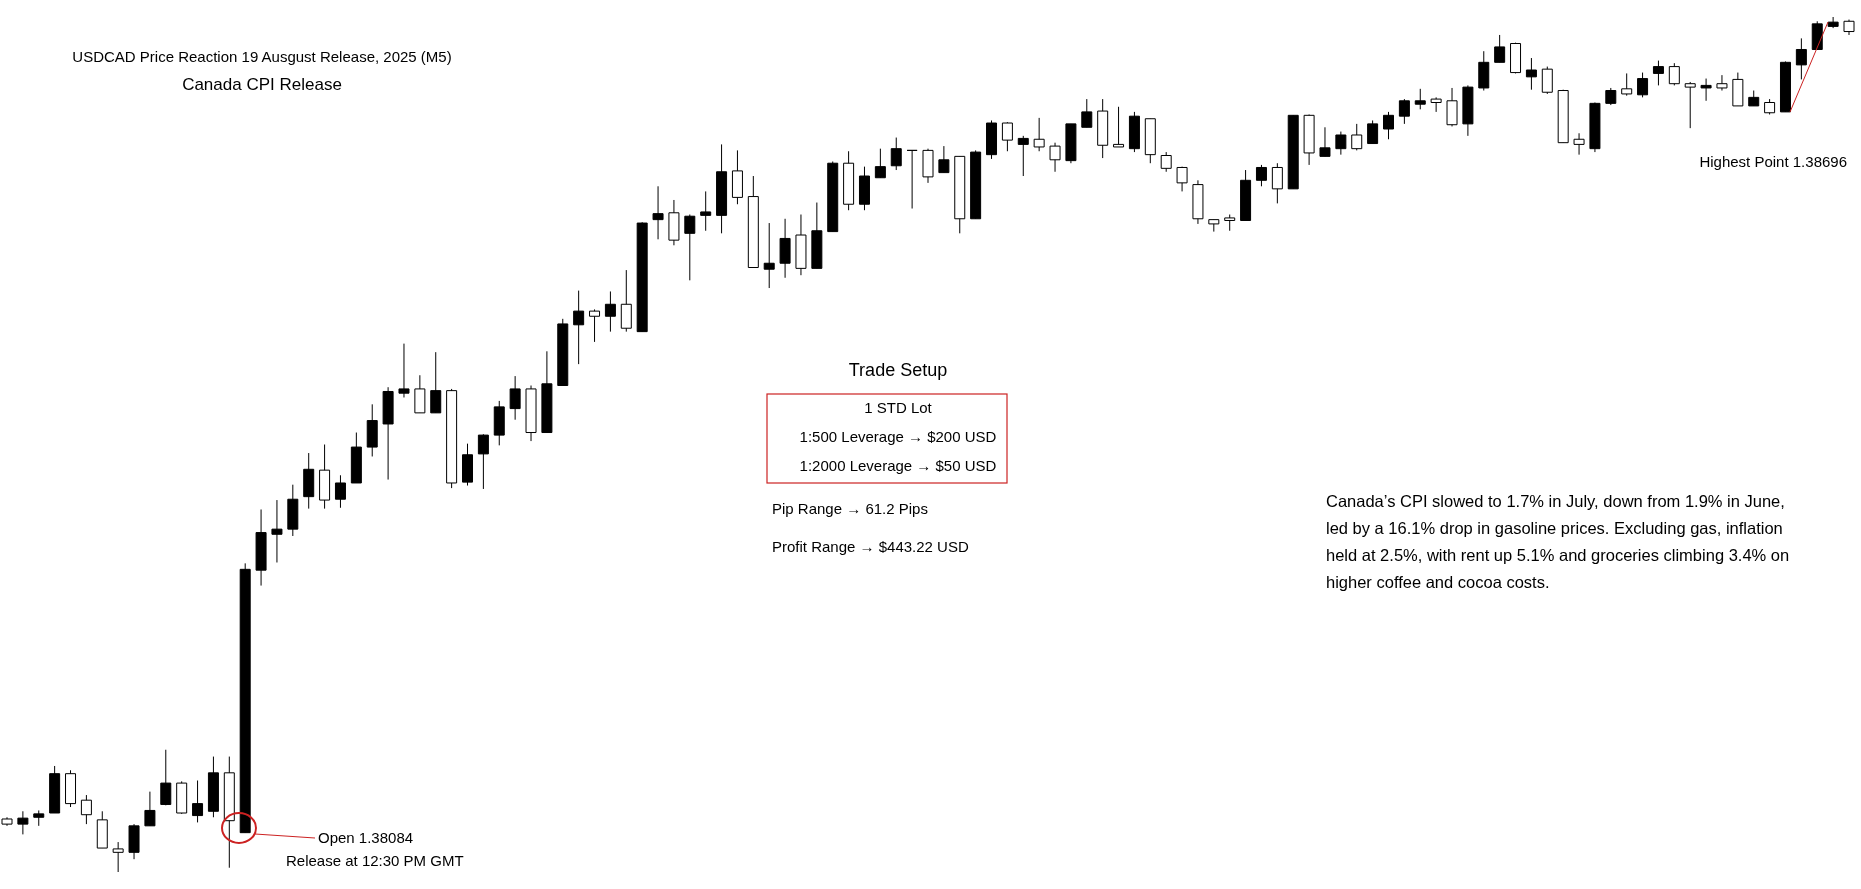 The width and height of the screenshot is (1861, 889). I want to click on annotation: 1:500 Leverage → $200 USD, so click(898, 437).